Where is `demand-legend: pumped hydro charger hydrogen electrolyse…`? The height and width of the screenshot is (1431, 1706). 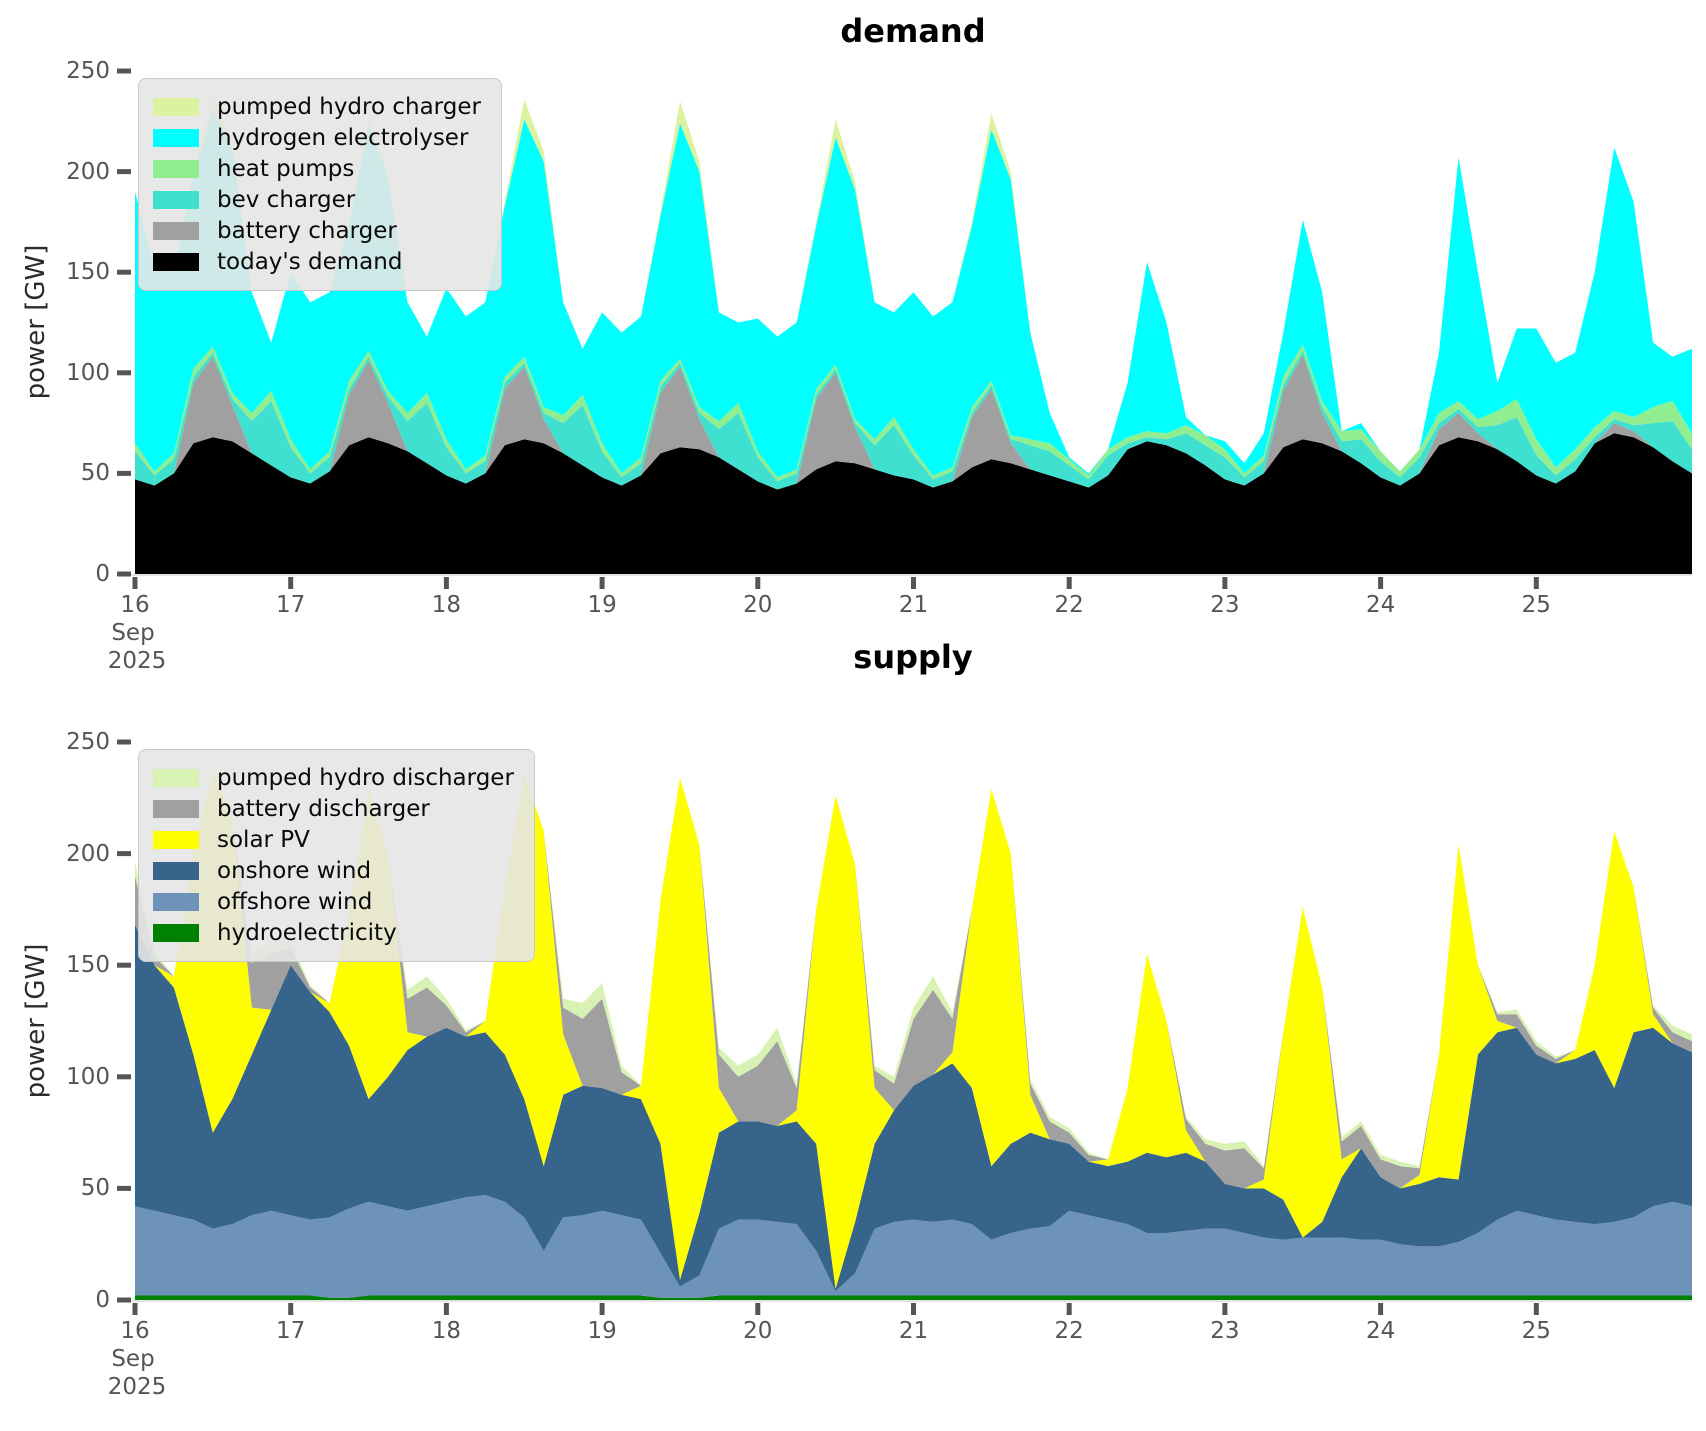
demand-legend: pumped hydro charger hydrogen electrolyse… is located at coordinates (320, 184).